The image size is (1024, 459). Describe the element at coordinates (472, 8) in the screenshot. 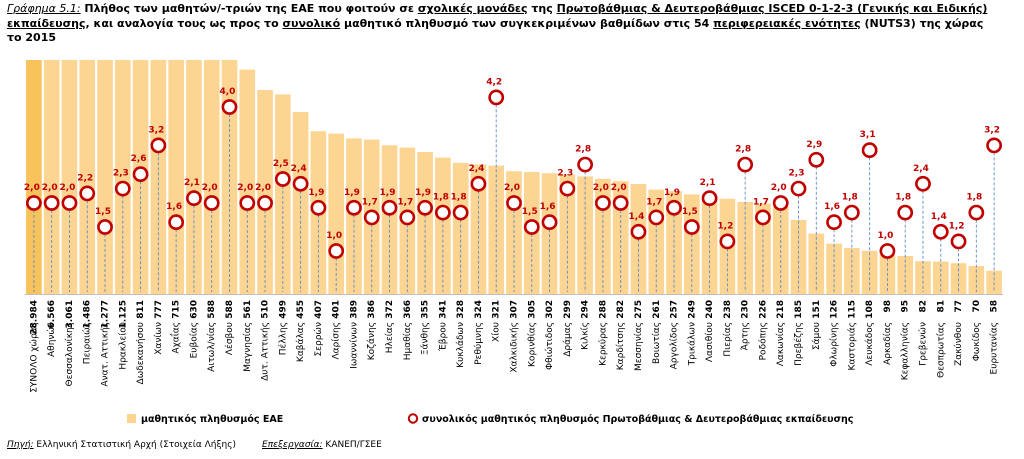

I see `title-underlined-1: σχολικές μονάδες` at that location.